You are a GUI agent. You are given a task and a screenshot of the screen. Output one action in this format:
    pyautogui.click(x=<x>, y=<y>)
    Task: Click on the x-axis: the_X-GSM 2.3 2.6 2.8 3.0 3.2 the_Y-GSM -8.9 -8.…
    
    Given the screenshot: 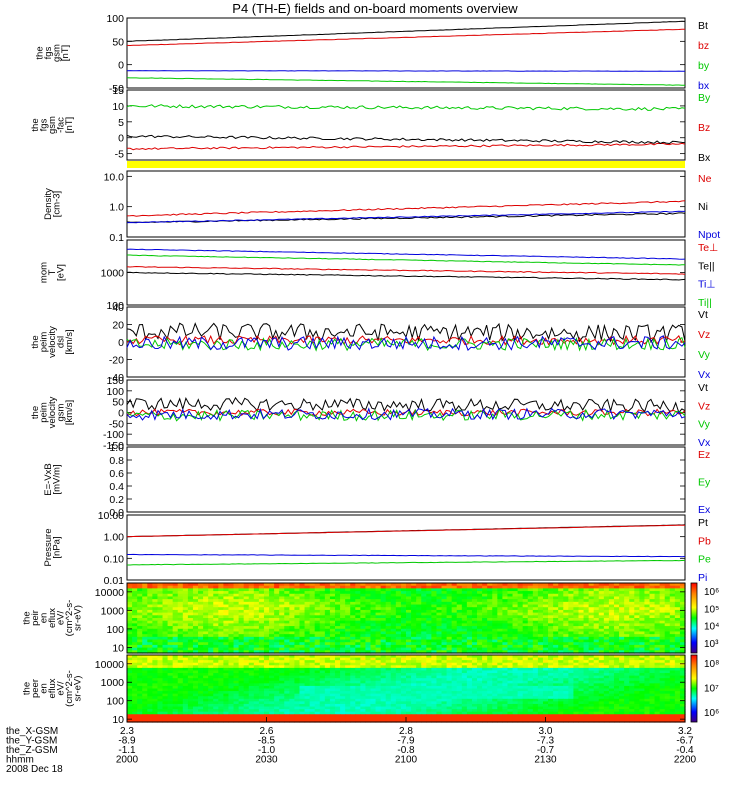 What is the action you would take?
    pyautogui.click(x=351, y=746)
    